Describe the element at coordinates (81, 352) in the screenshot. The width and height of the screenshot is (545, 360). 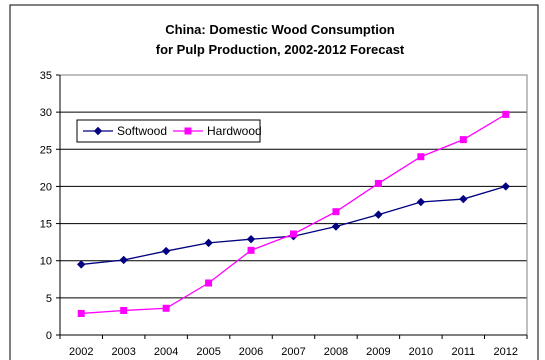
I see `x-tick-label: 2002` at that location.